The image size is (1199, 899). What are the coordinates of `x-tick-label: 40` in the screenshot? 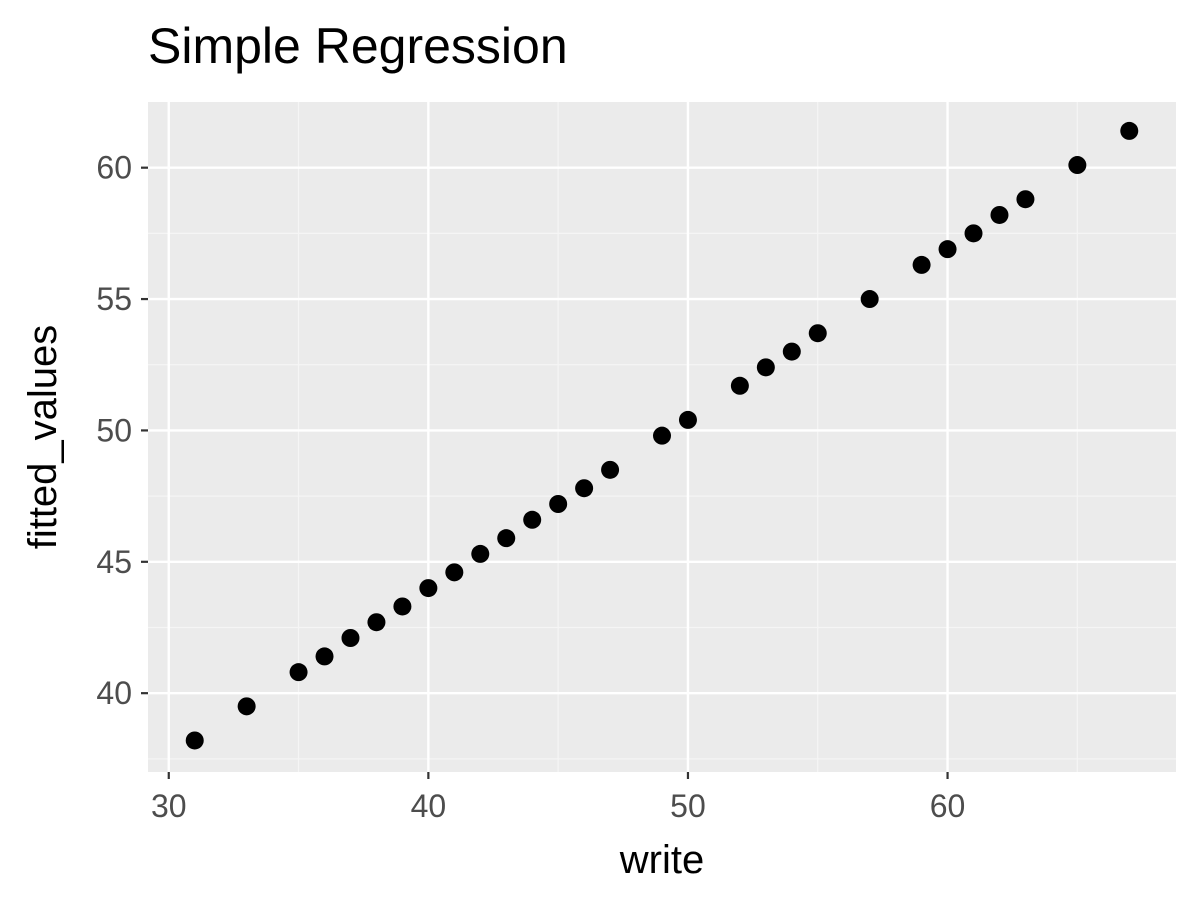 It's located at (429, 806).